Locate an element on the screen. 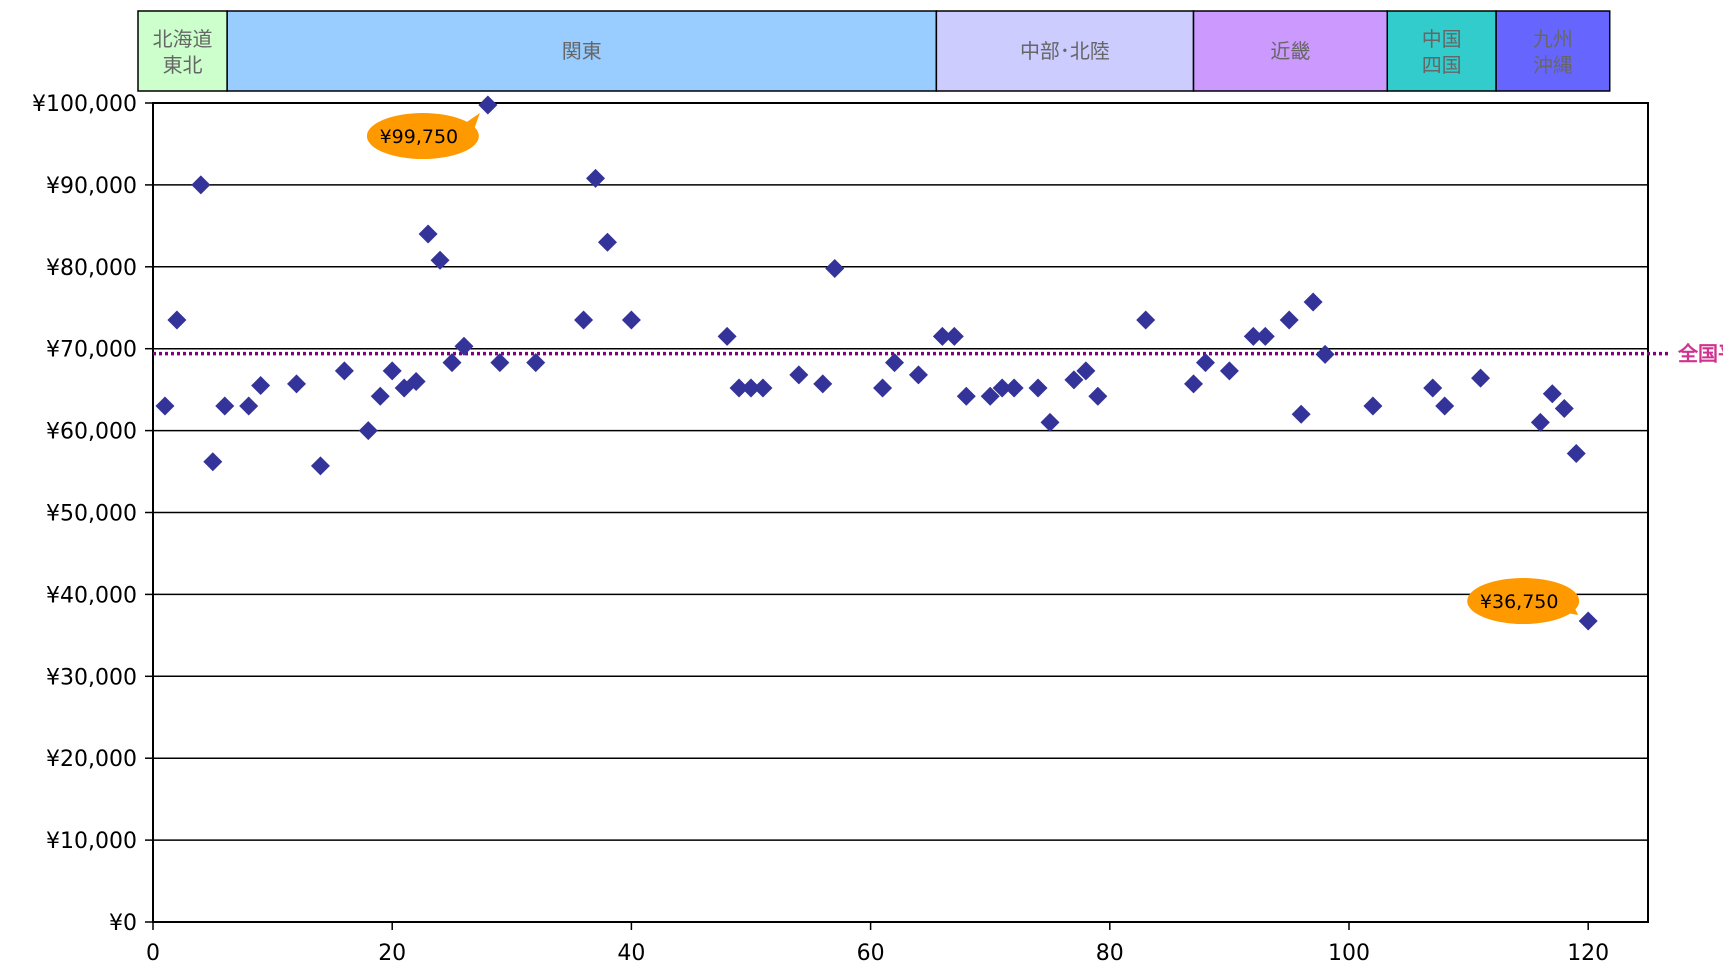 This screenshot has height=971, width=1723. y-tick-label: ¥50,000 is located at coordinates (91, 514).